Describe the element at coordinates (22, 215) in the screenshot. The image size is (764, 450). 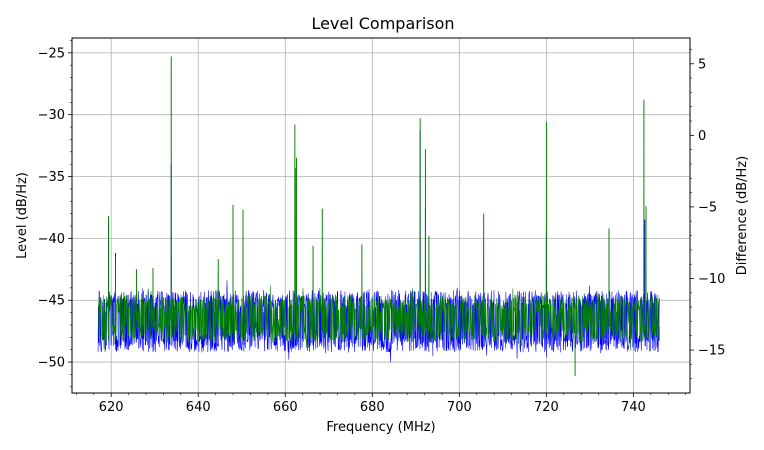
I see `y-axis-title: Level (dB/Hz)` at that location.